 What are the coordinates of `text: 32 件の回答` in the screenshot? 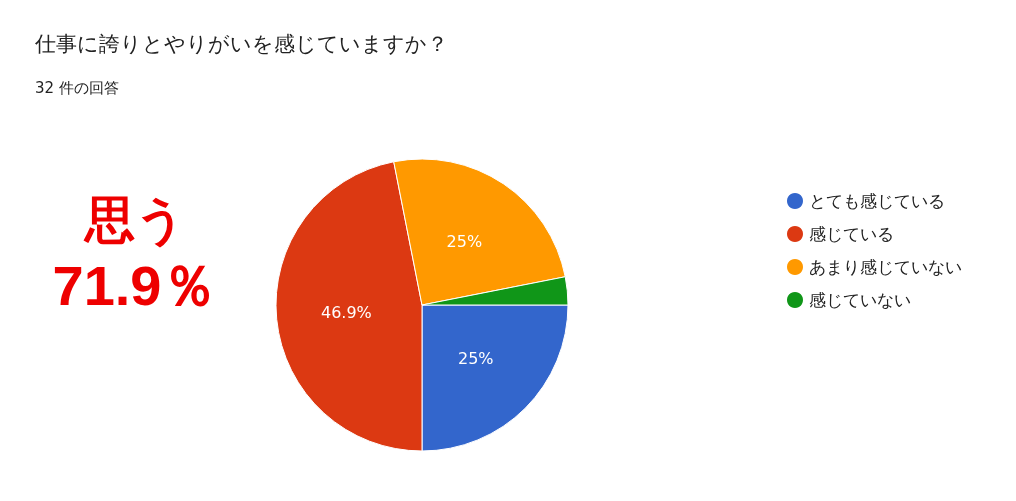 It's located at (77, 87).